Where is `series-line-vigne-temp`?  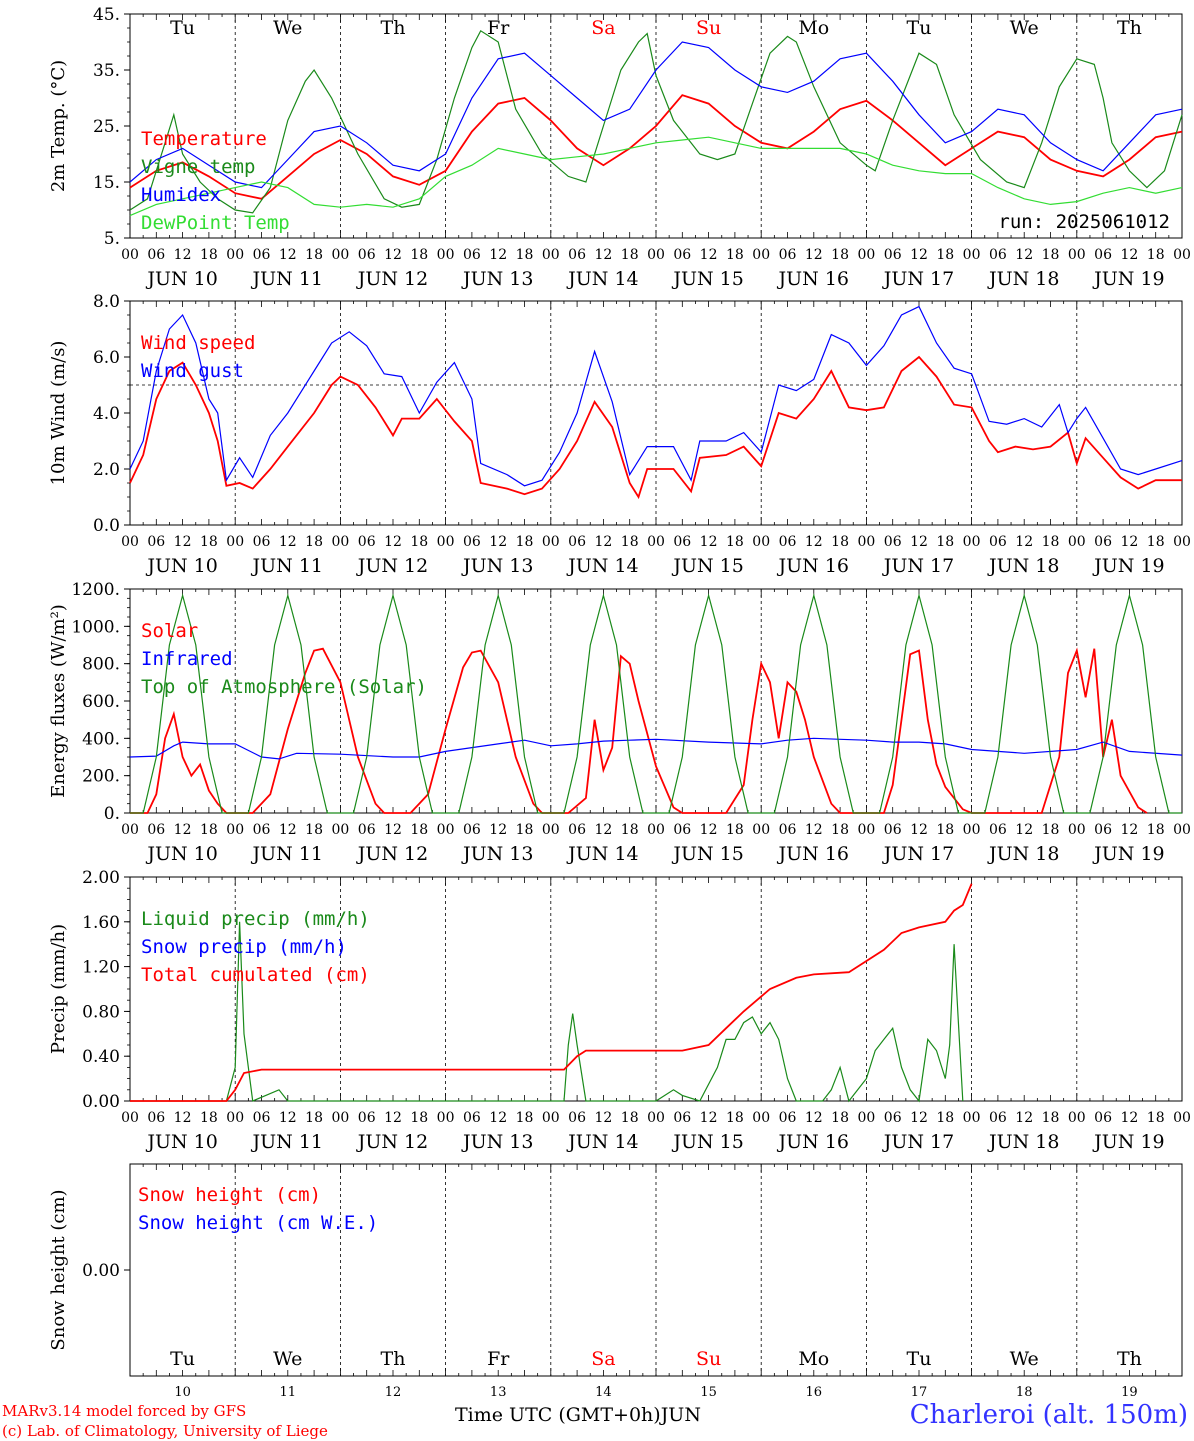
series-line-vigne-temp is located at coordinates (656, 121).